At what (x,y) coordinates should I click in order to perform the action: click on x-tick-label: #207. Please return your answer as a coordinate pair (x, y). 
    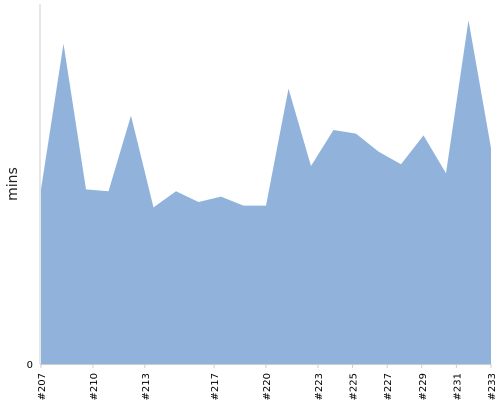
    Looking at the image, I should click on (42, 386).